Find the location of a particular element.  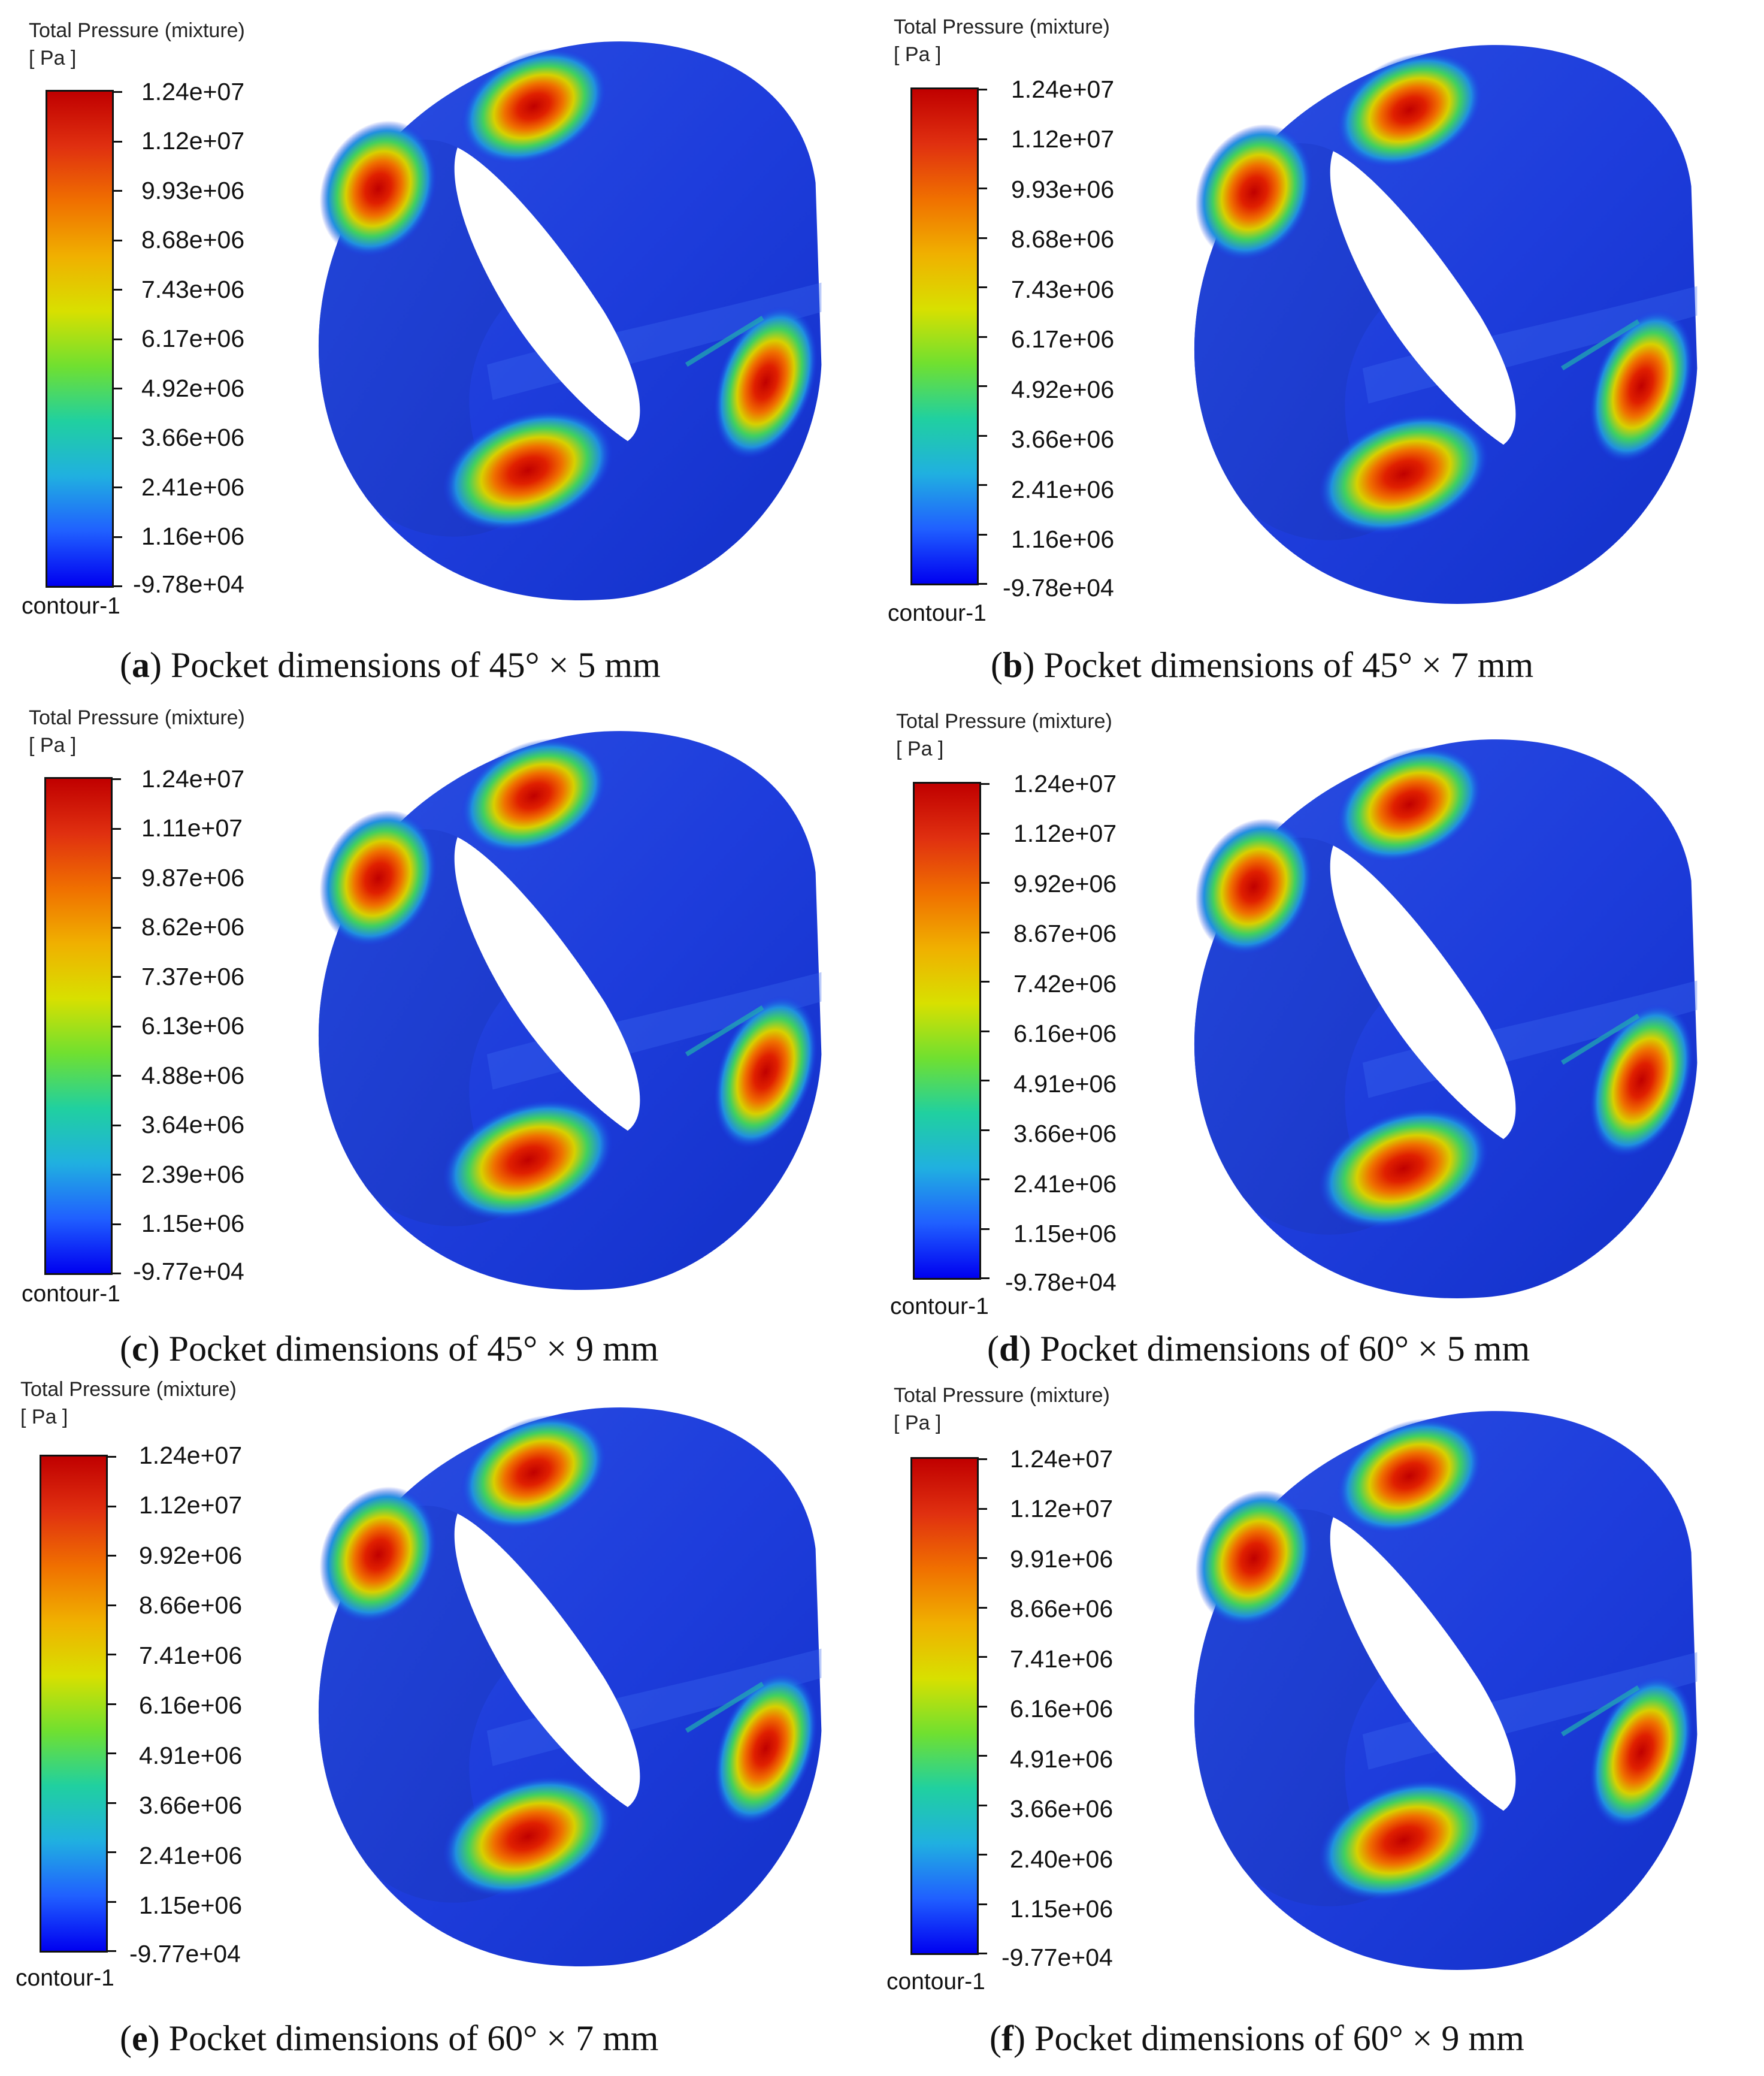

caption: (e) Pocket dimensions of 60° × 7 mm is located at coordinates (389, 2038).